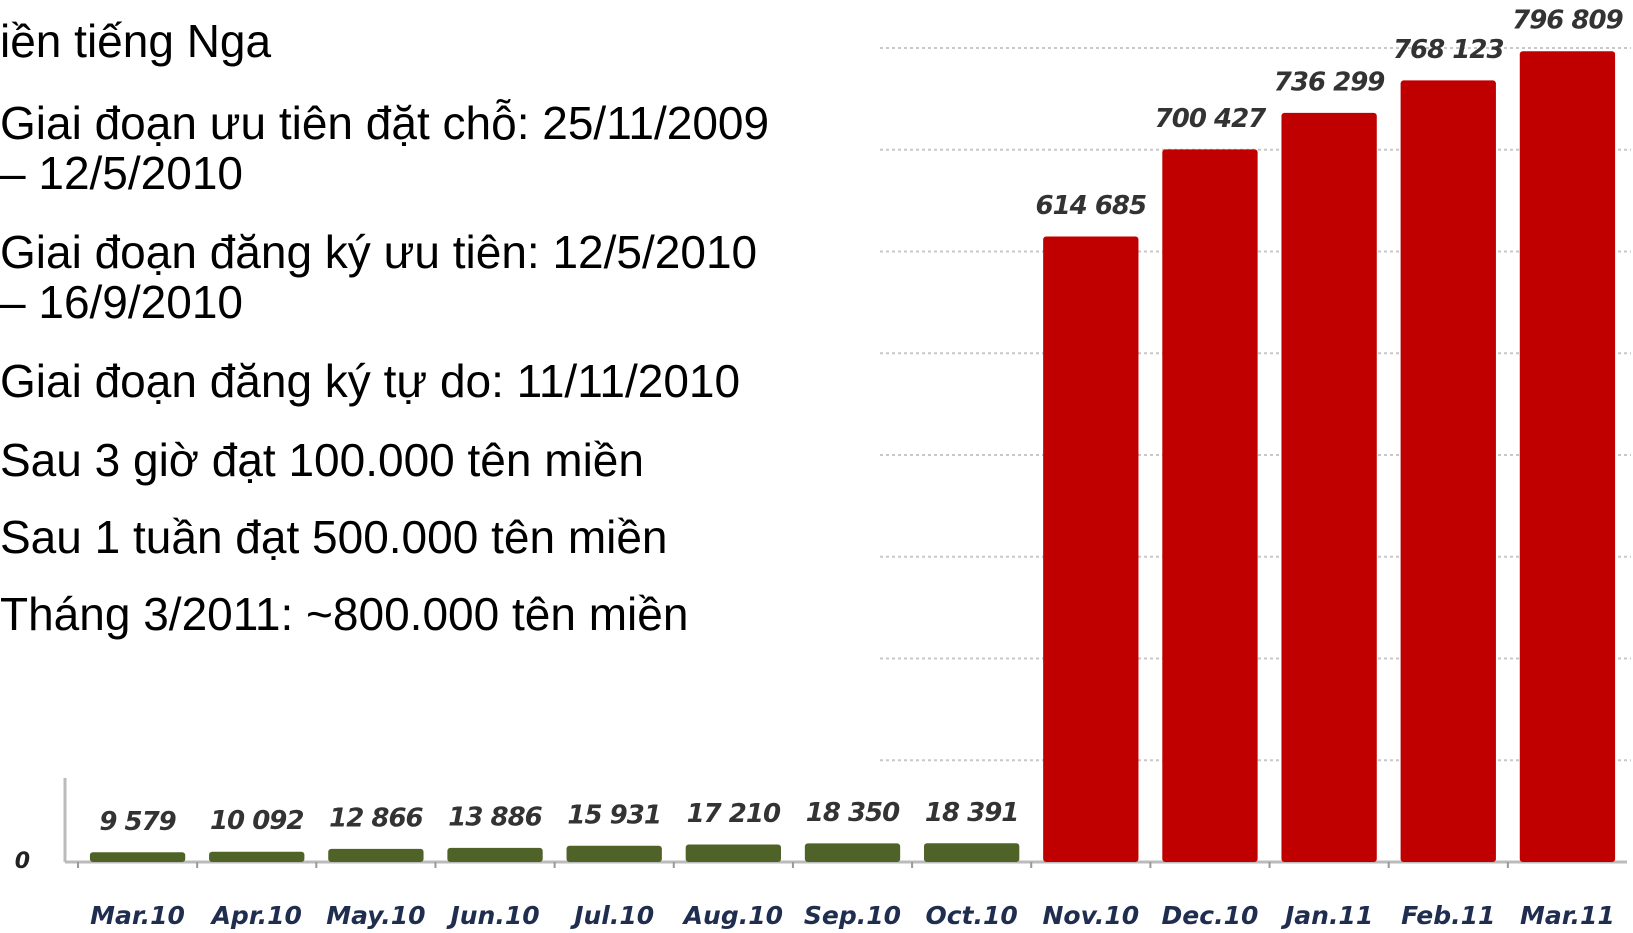 The height and width of the screenshot is (933, 1633). Describe the element at coordinates (376, 818) in the screenshot. I see `value-label: 12 866` at that location.